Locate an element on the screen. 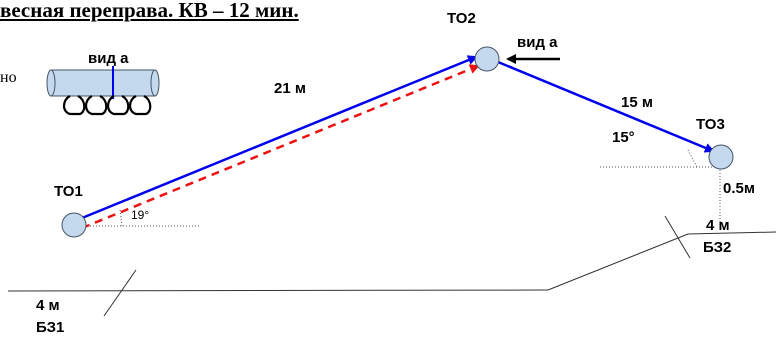 The width and height of the screenshot is (776, 338). ground-line-right is located at coordinates (731, 233).